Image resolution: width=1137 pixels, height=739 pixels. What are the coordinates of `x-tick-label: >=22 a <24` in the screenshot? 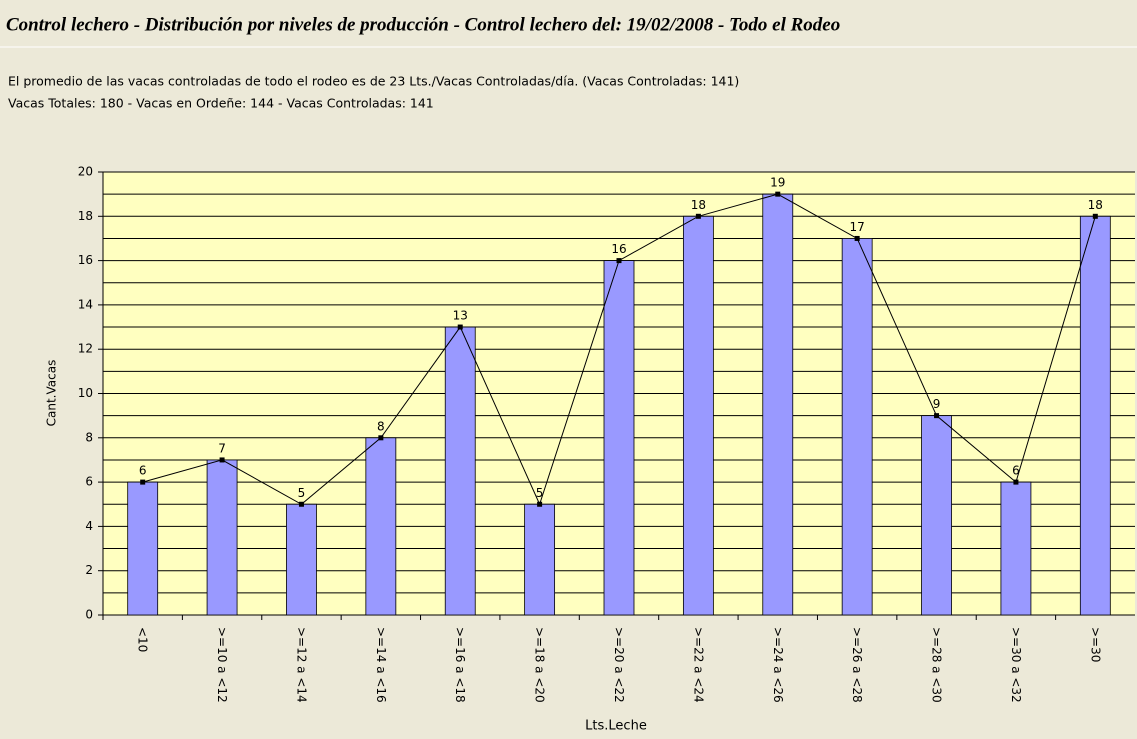 It's located at (698, 665).